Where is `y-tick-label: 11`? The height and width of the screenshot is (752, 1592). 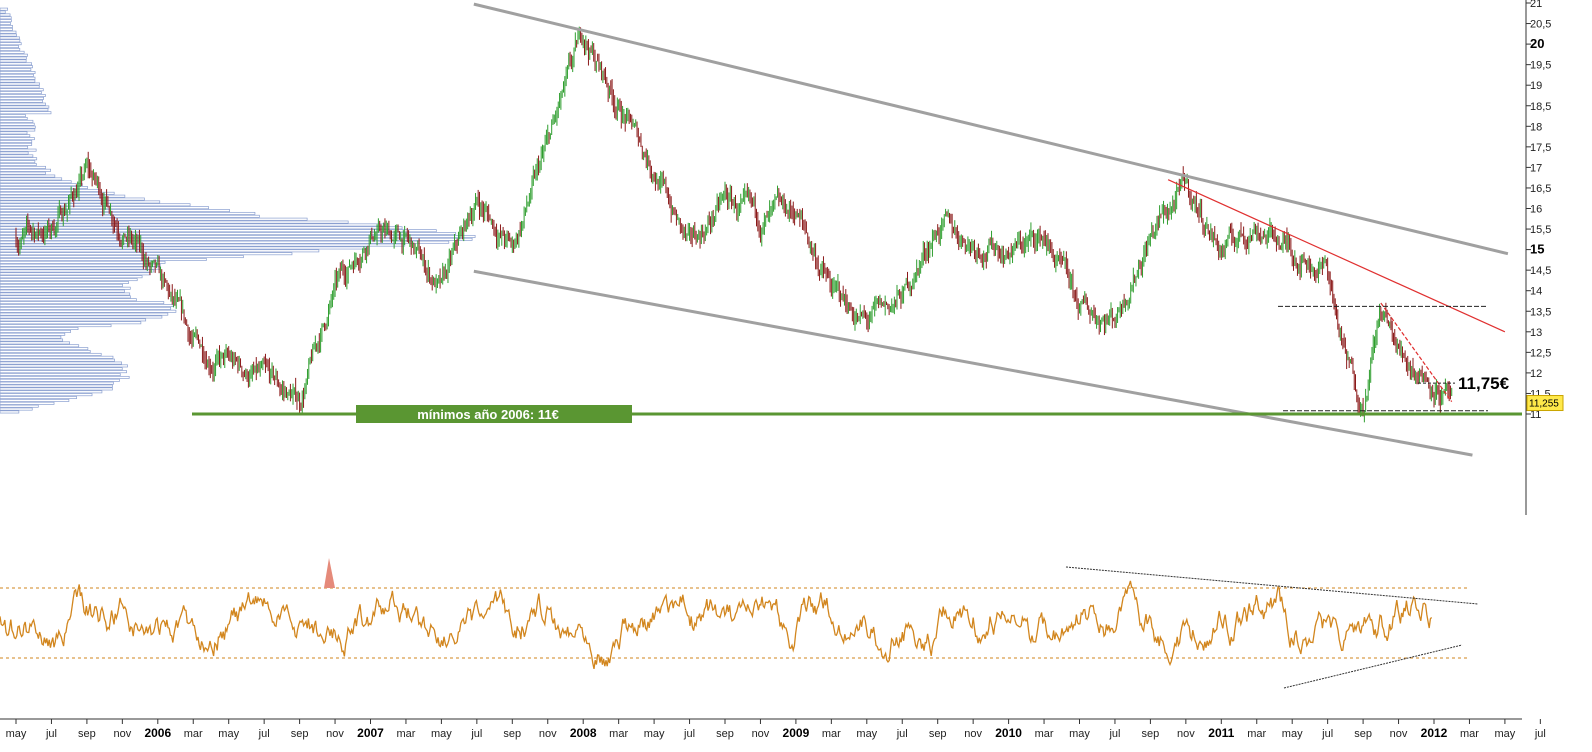 y-tick-label: 11 is located at coordinates (1535, 415).